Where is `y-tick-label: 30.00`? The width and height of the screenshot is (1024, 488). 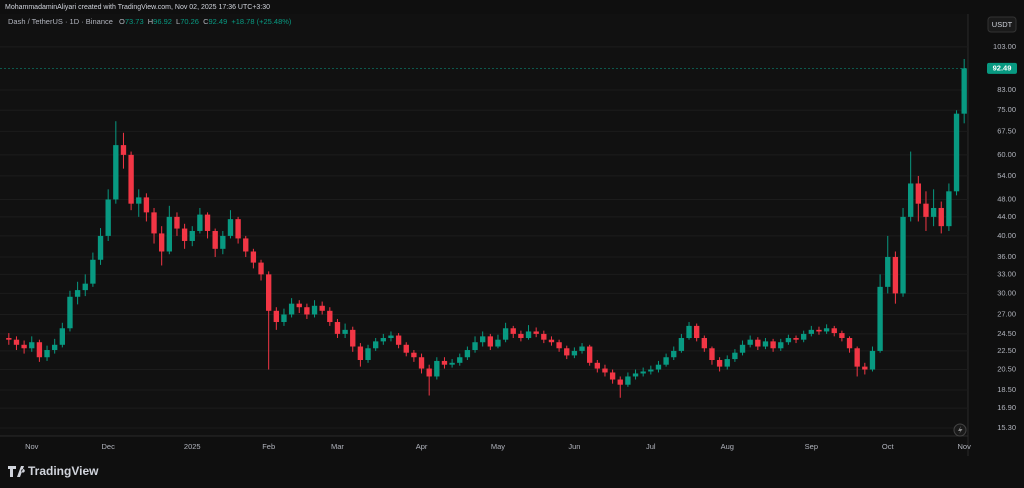 y-tick-label: 30.00 is located at coordinates (1006, 292).